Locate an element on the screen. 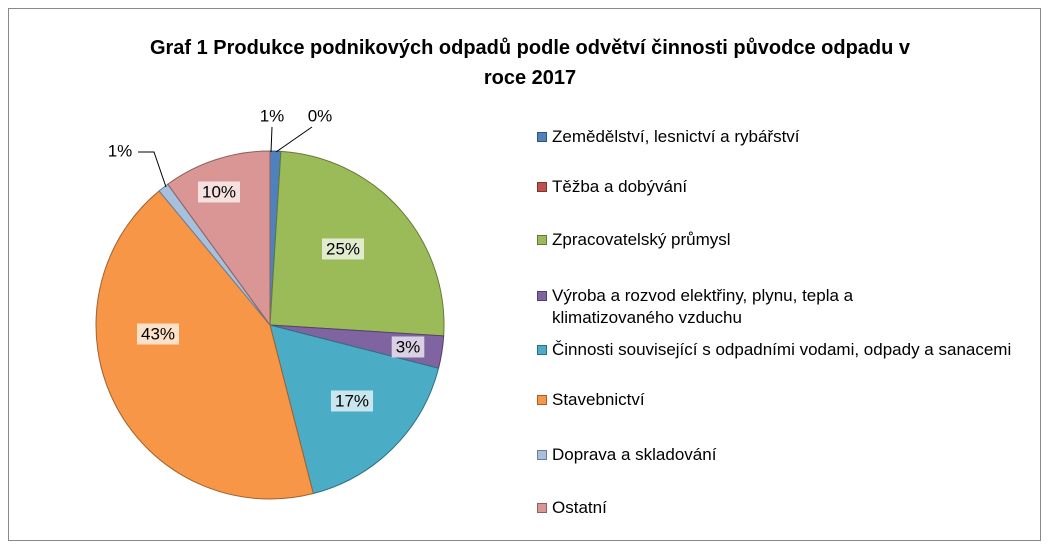 This screenshot has height=551, width=1051. data-label: 17% is located at coordinates (352, 400).